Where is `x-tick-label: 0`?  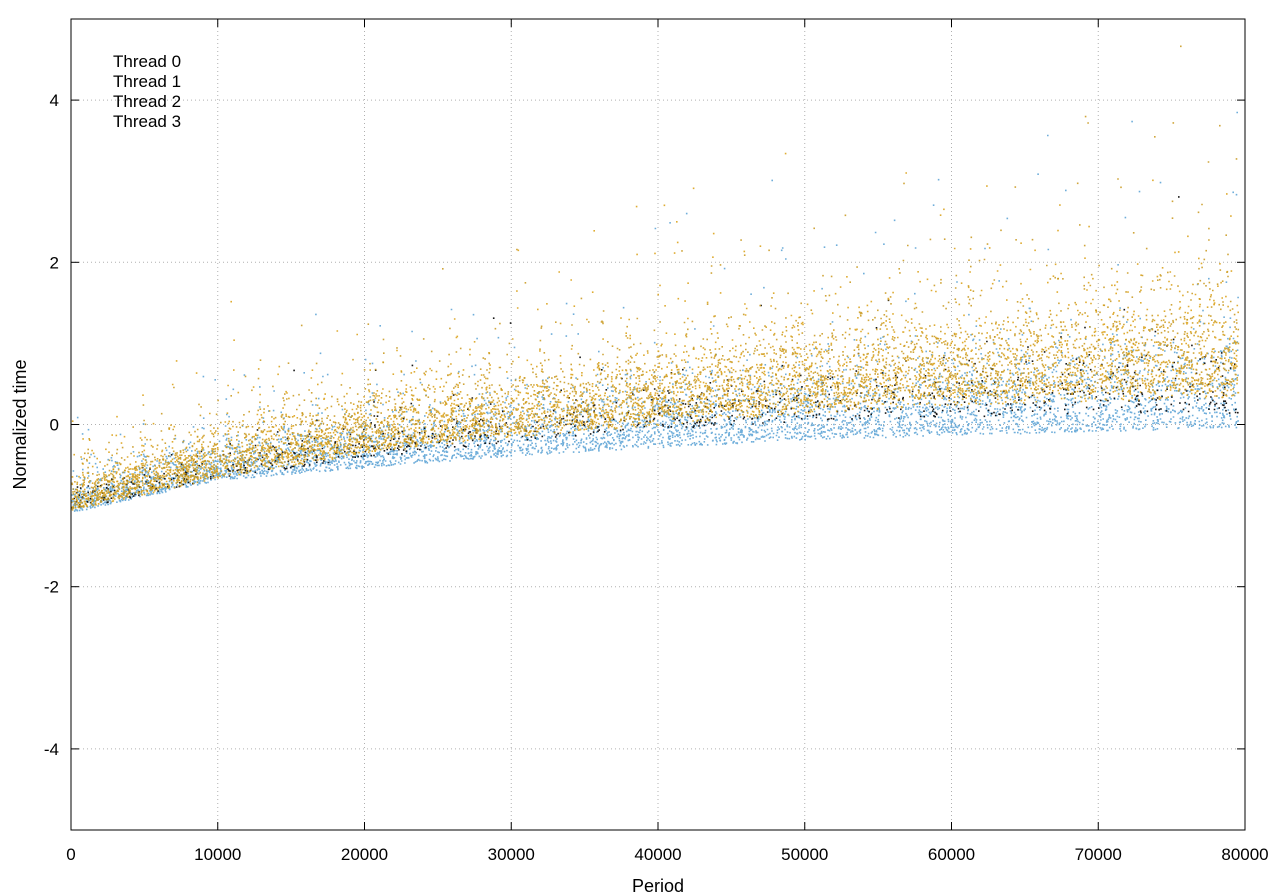
x-tick-label: 0 is located at coordinates (70, 854).